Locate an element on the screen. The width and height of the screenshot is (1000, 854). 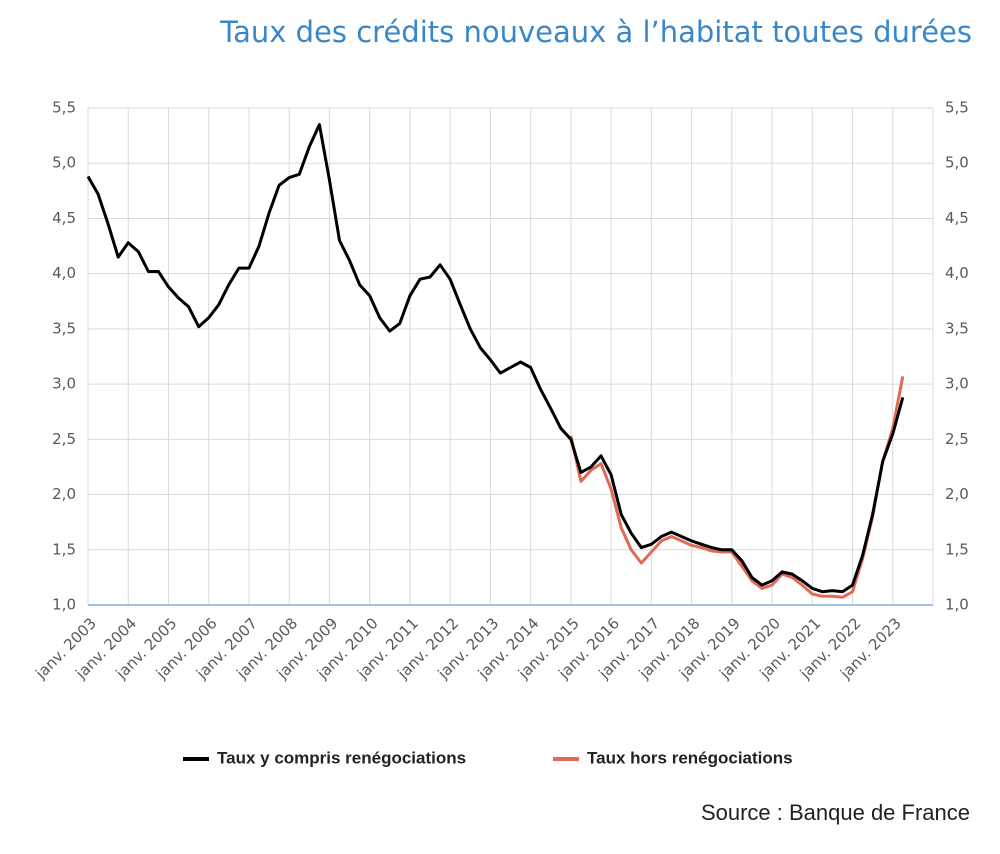
source: Source : Banque de France is located at coordinates (835, 812).